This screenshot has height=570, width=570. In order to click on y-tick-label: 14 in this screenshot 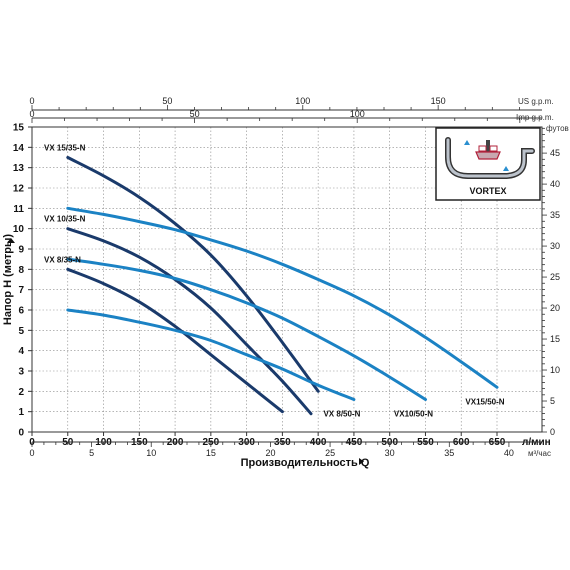, I will do `click(19, 148)`.